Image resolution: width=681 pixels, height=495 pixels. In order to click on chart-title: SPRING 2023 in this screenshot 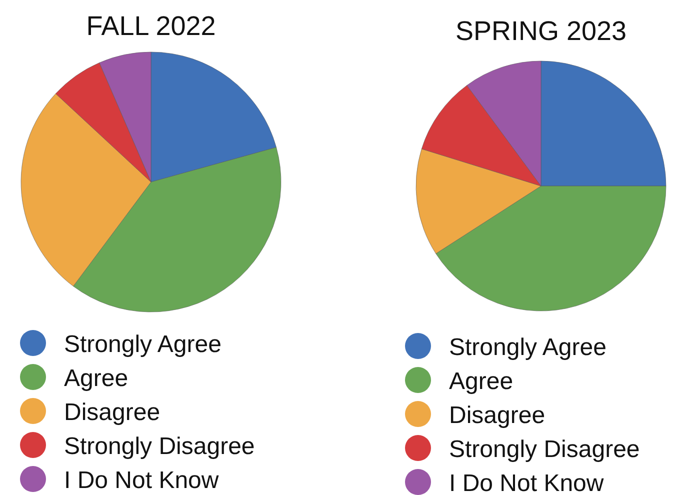, I will do `click(541, 31)`.